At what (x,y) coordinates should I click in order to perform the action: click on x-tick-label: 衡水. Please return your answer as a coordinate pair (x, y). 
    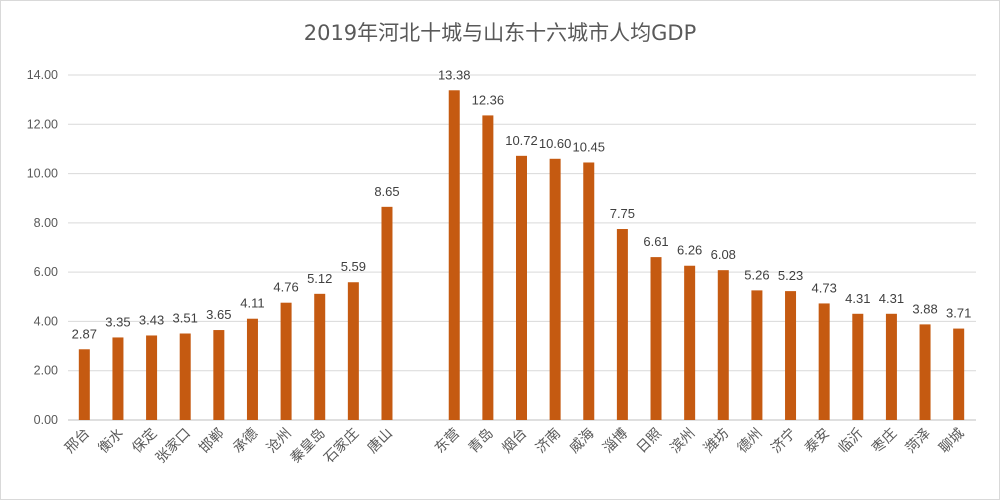
    Looking at the image, I should click on (111, 441).